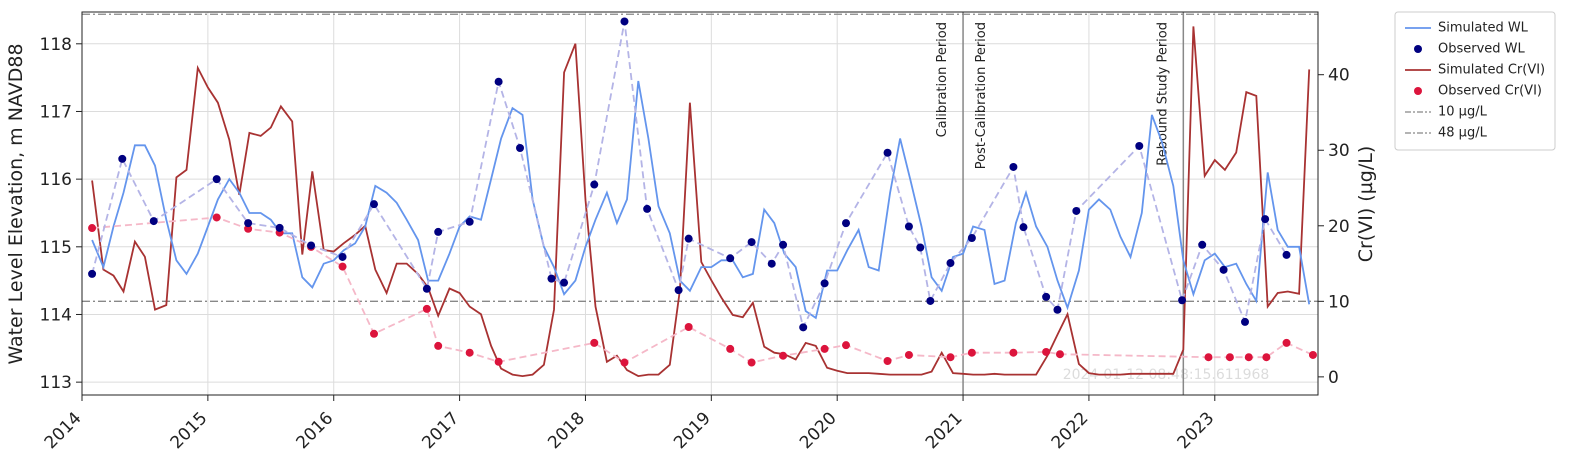  Describe the element at coordinates (692, 430) in the screenshot. I see `x-tick-label: 2019` at that location.